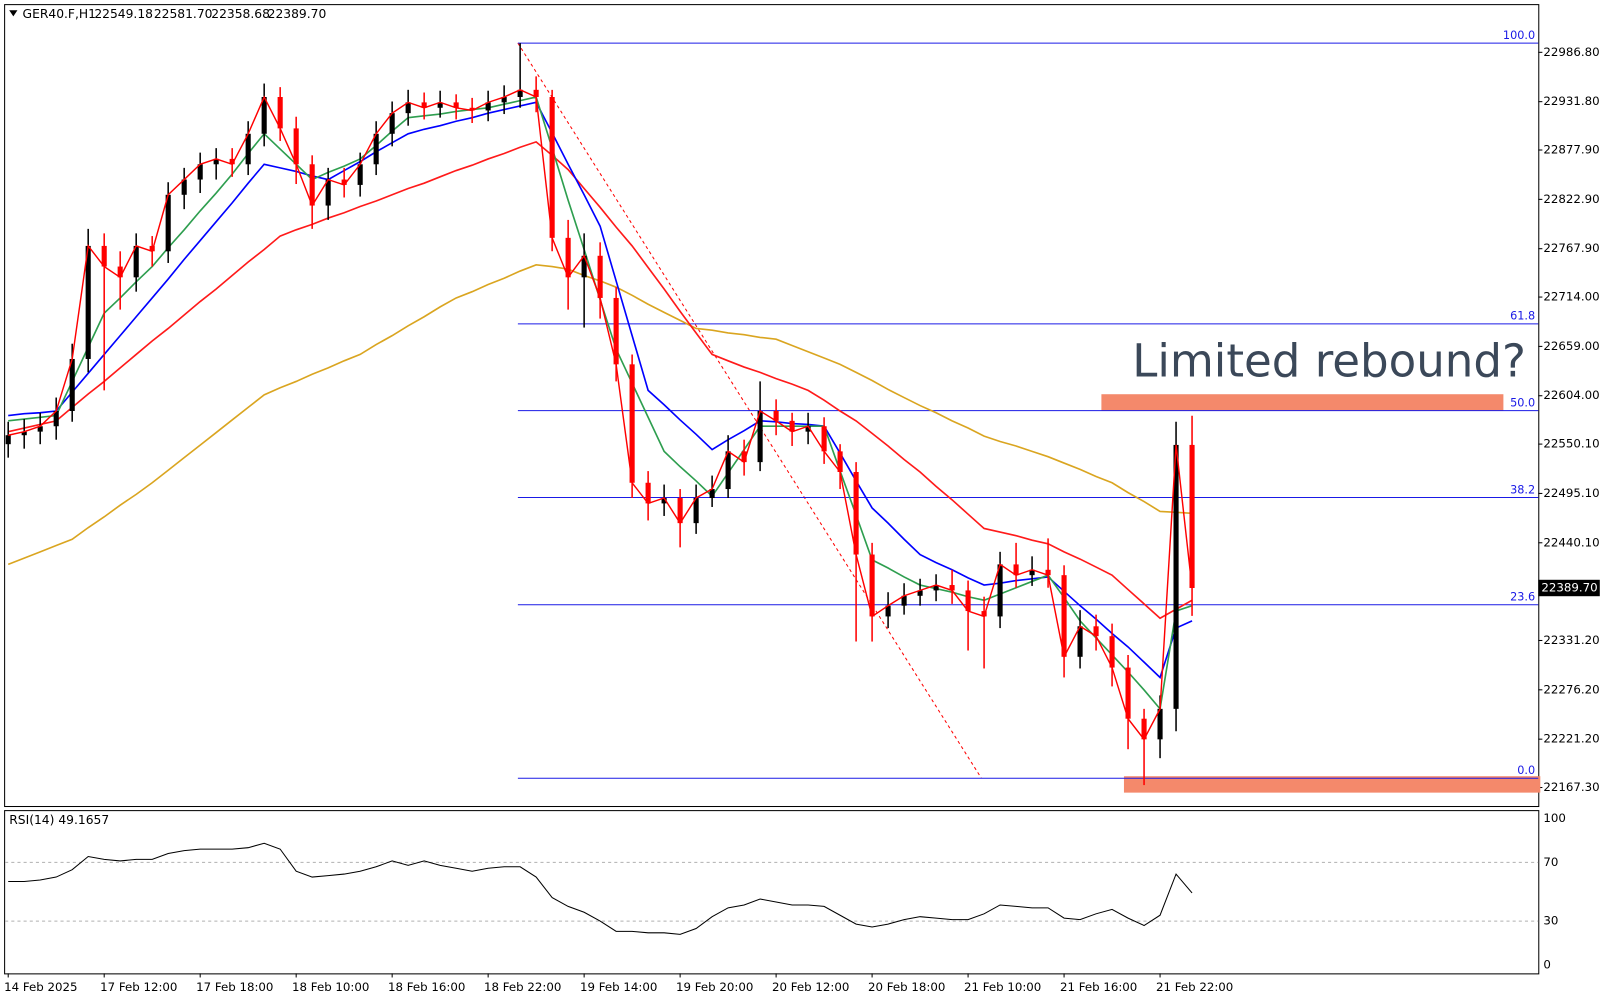 Image resolution: width=1608 pixels, height=998 pixels. What do you see at coordinates (59, 14) in the screenshot?
I see `symbol: GER40.F,H1` at bounding box center [59, 14].